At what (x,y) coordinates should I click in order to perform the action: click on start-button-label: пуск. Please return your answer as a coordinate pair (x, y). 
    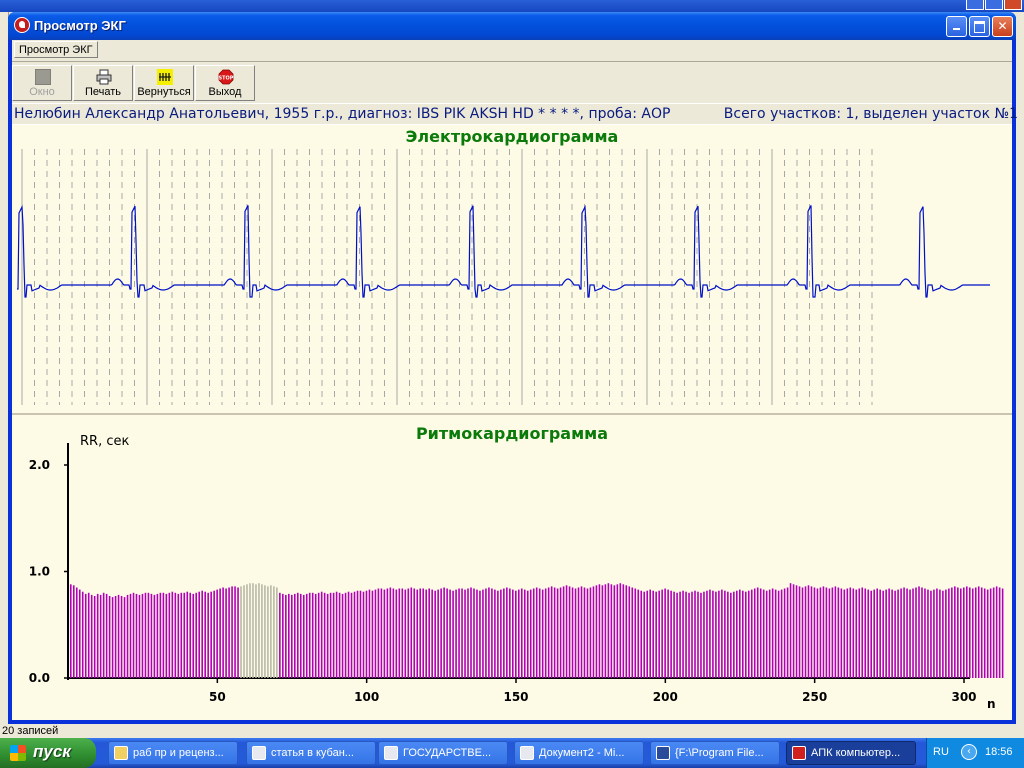
    Looking at the image, I should click on (52, 751).